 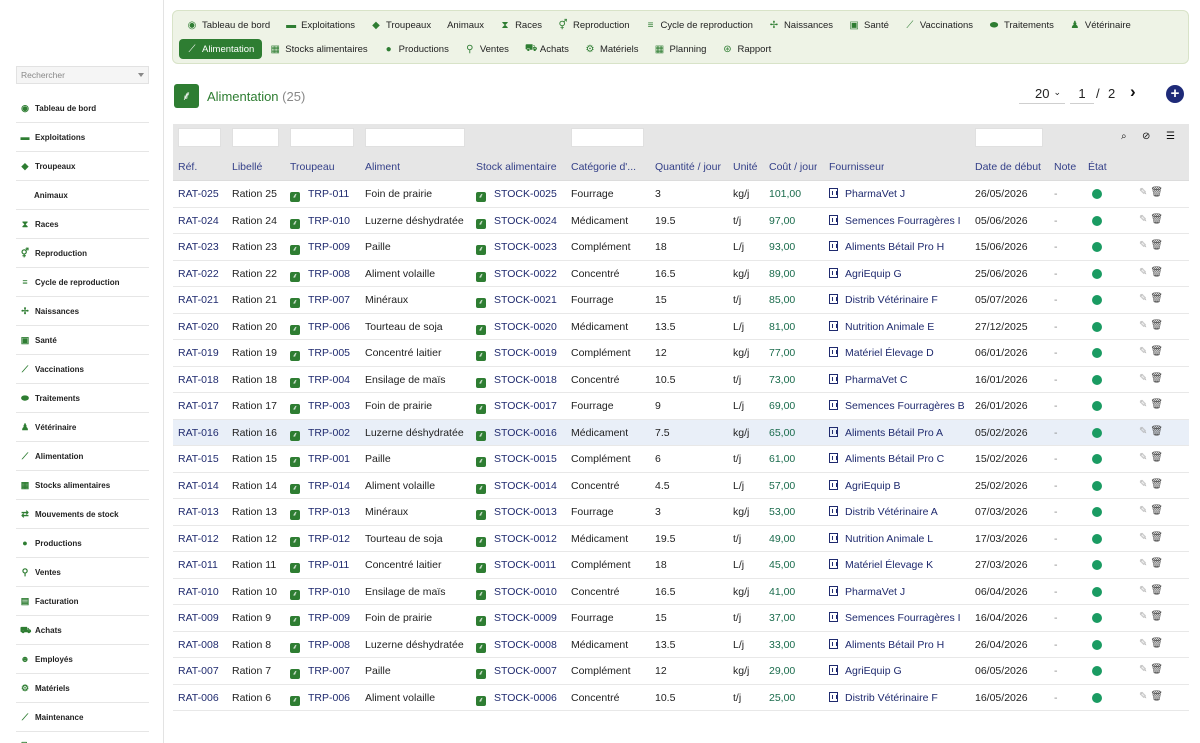 What do you see at coordinates (612, 49) in the screenshot?
I see `nav-item-mat-riels: ⚙ Matériels` at bounding box center [612, 49].